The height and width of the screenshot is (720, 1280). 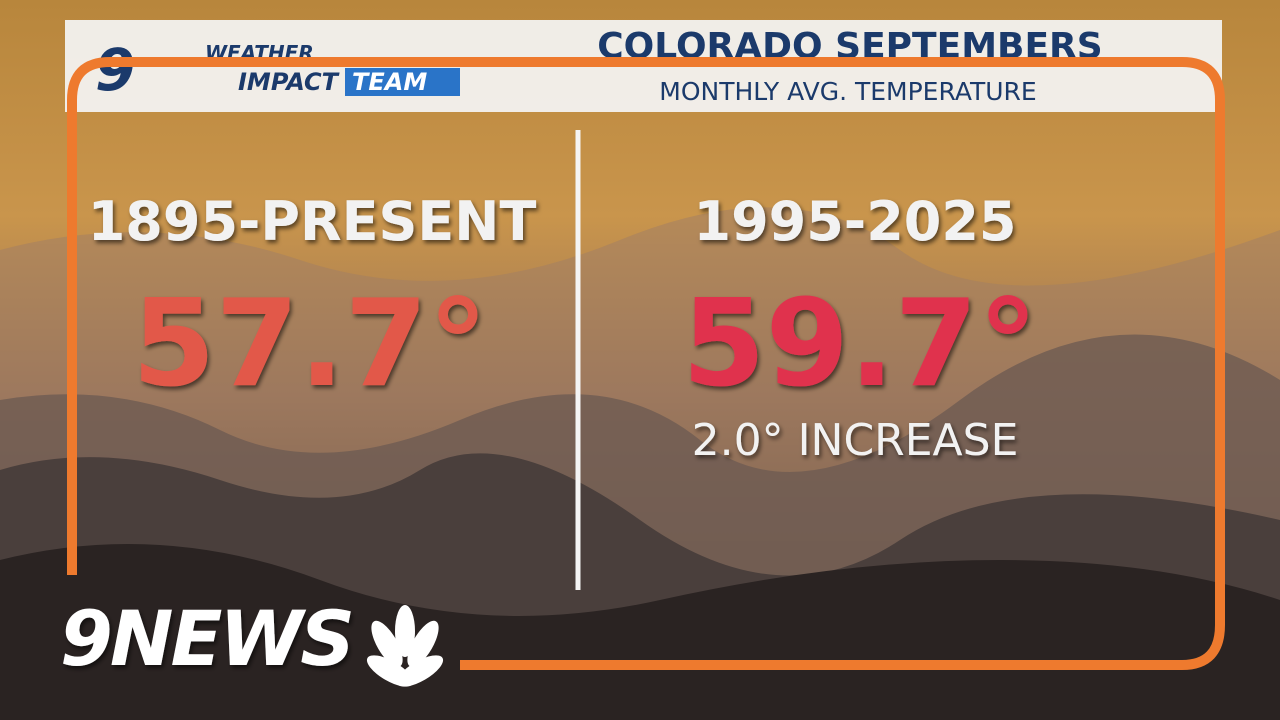 I want to click on header-logo-number: 9, so click(x=115, y=70).